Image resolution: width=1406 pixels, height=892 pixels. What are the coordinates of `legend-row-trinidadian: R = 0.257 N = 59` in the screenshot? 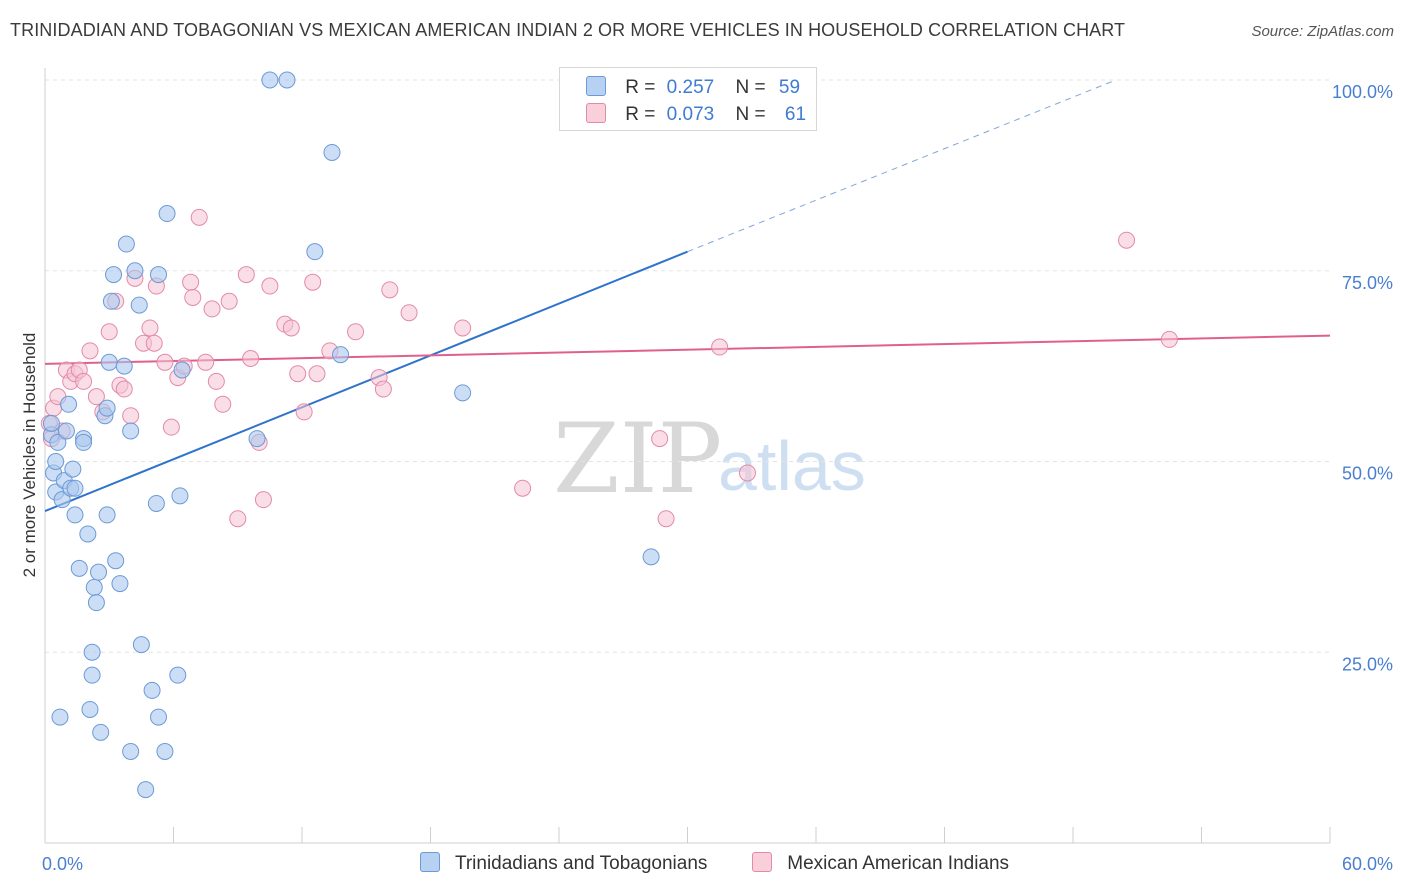 It's located at (693, 87).